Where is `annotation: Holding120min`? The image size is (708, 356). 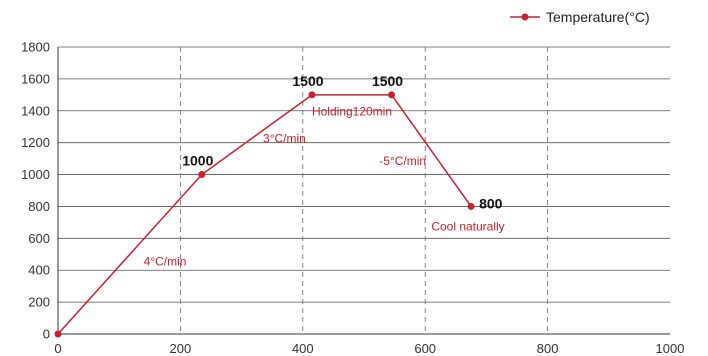
annotation: Holding120min is located at coordinates (352, 112).